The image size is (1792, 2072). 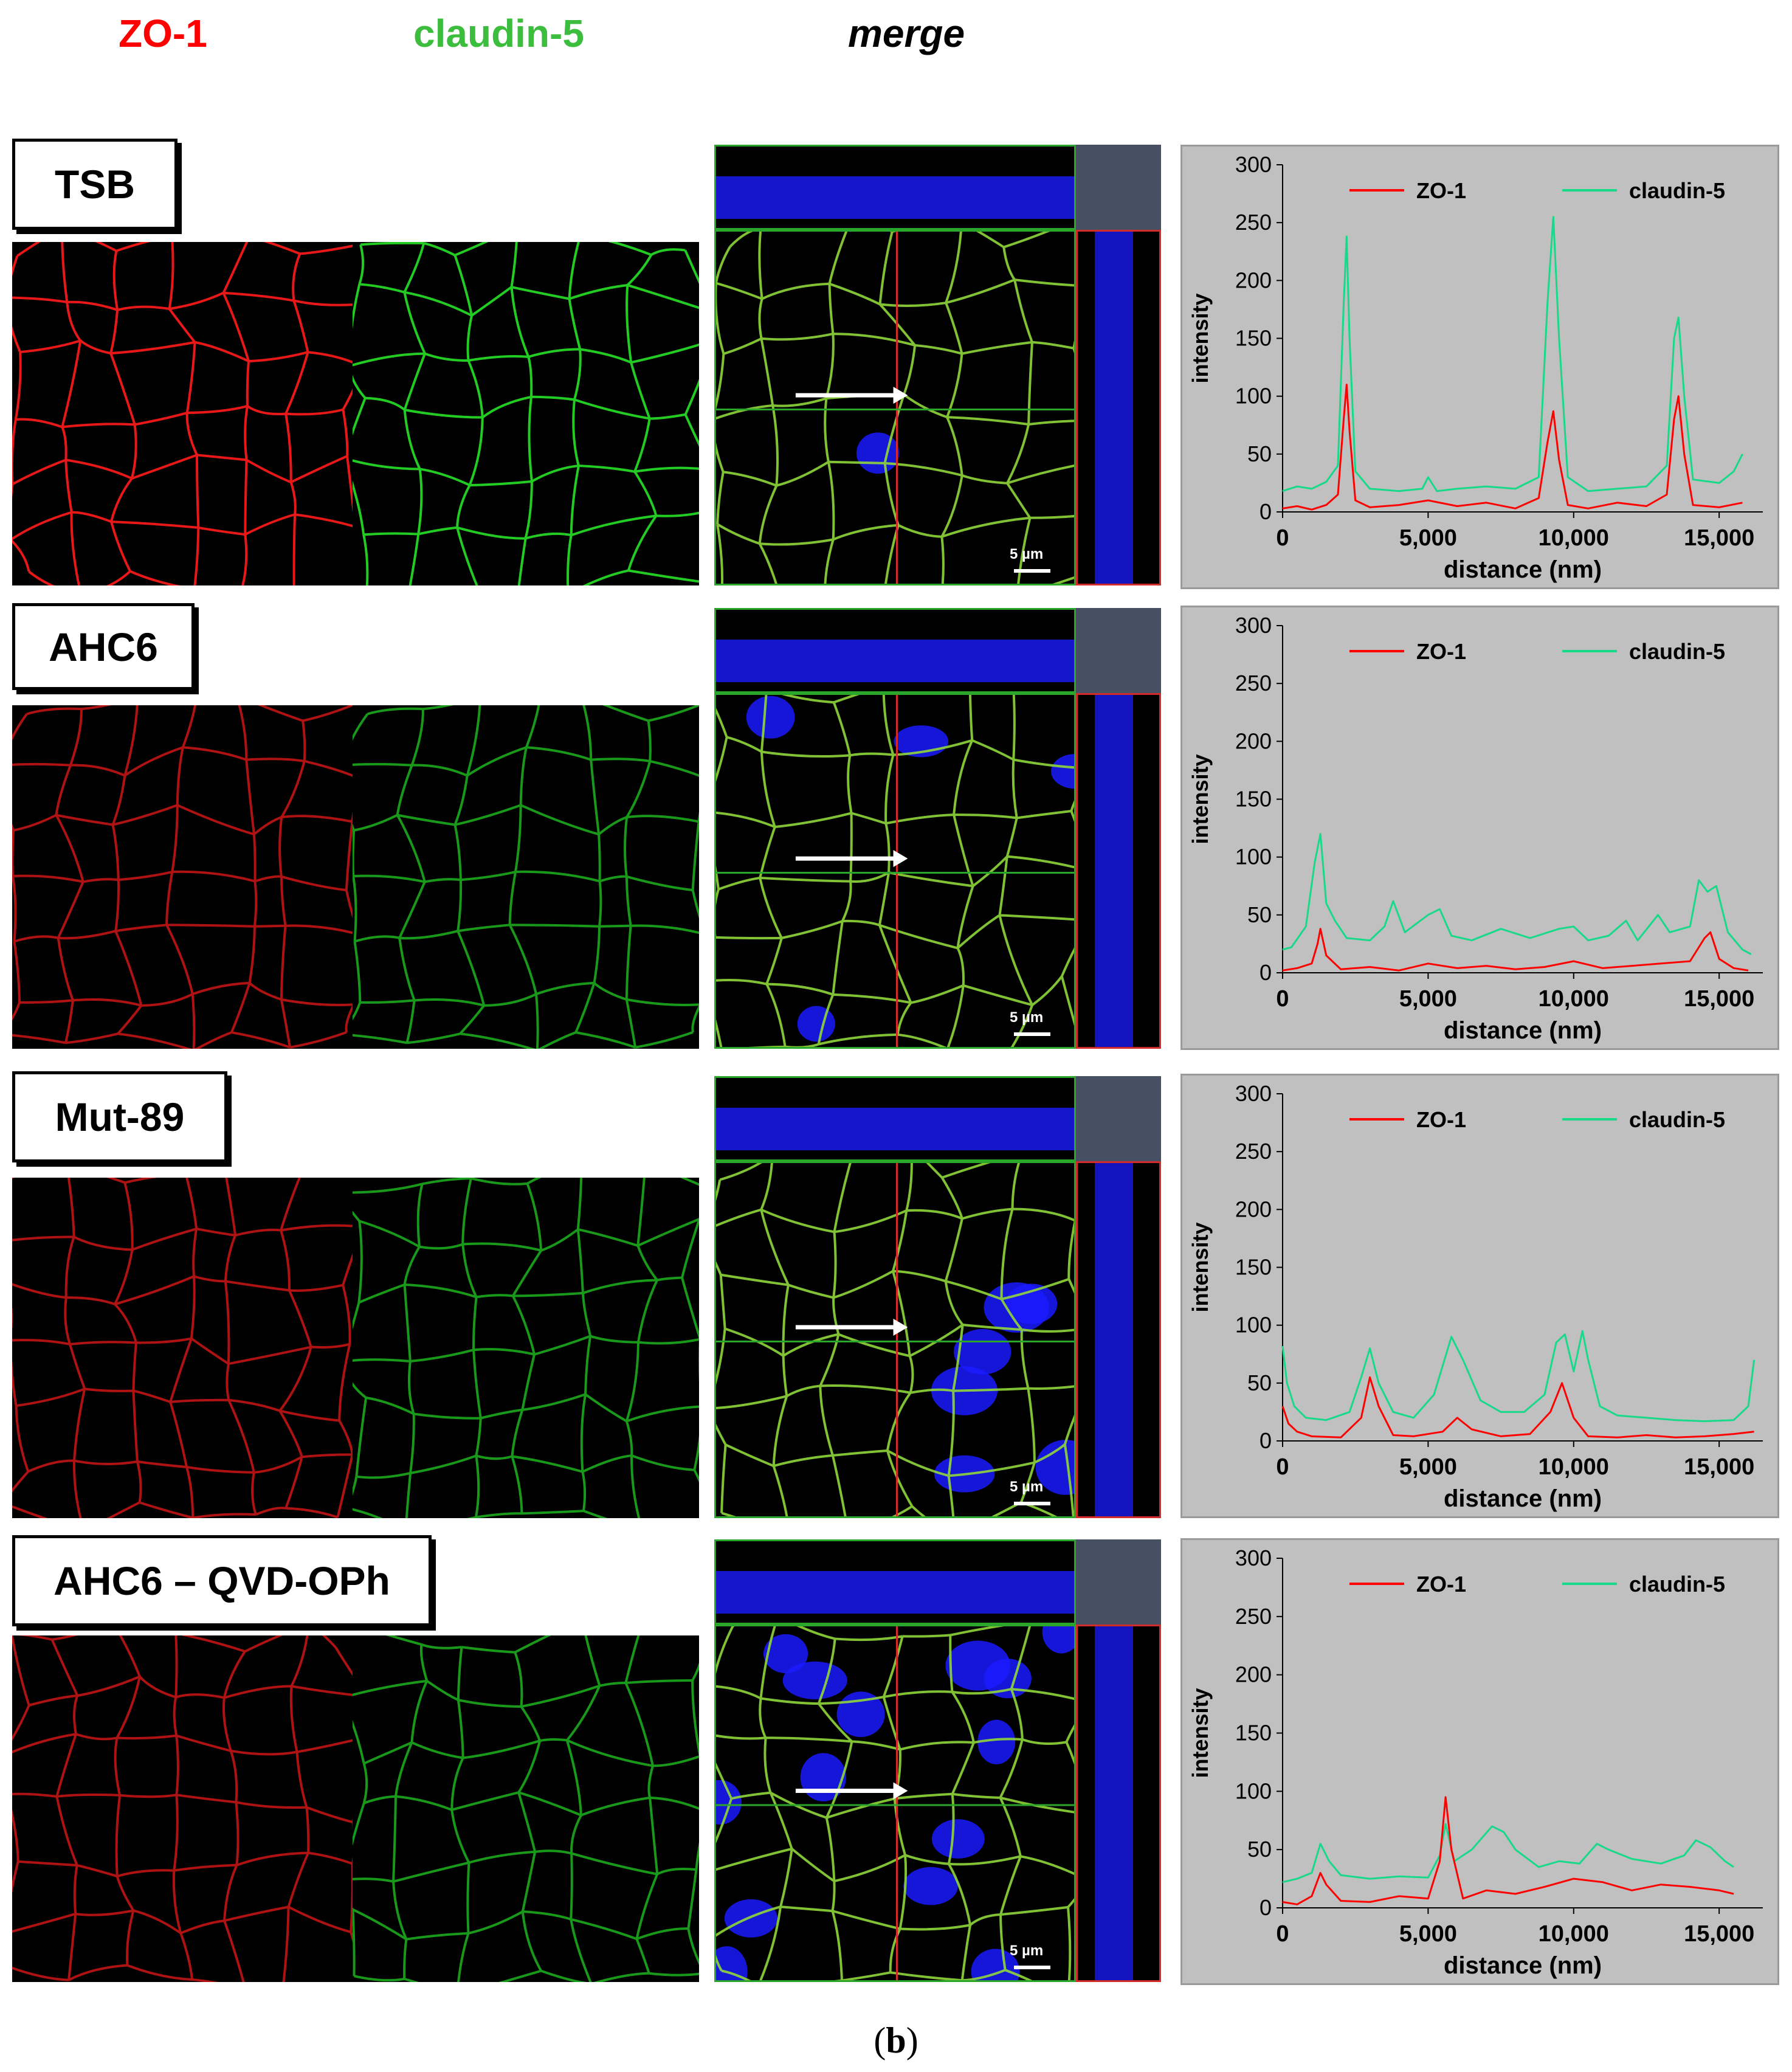 What do you see at coordinates (896, 2040) in the screenshot?
I see `figure-caption: (b)` at bounding box center [896, 2040].